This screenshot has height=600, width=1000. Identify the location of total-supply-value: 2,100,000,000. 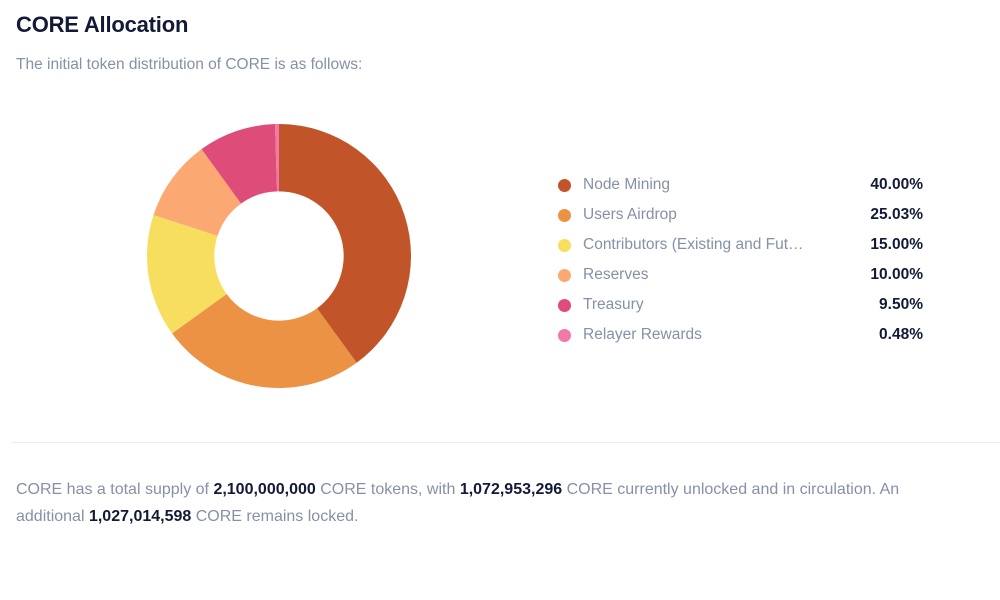
(264, 489).